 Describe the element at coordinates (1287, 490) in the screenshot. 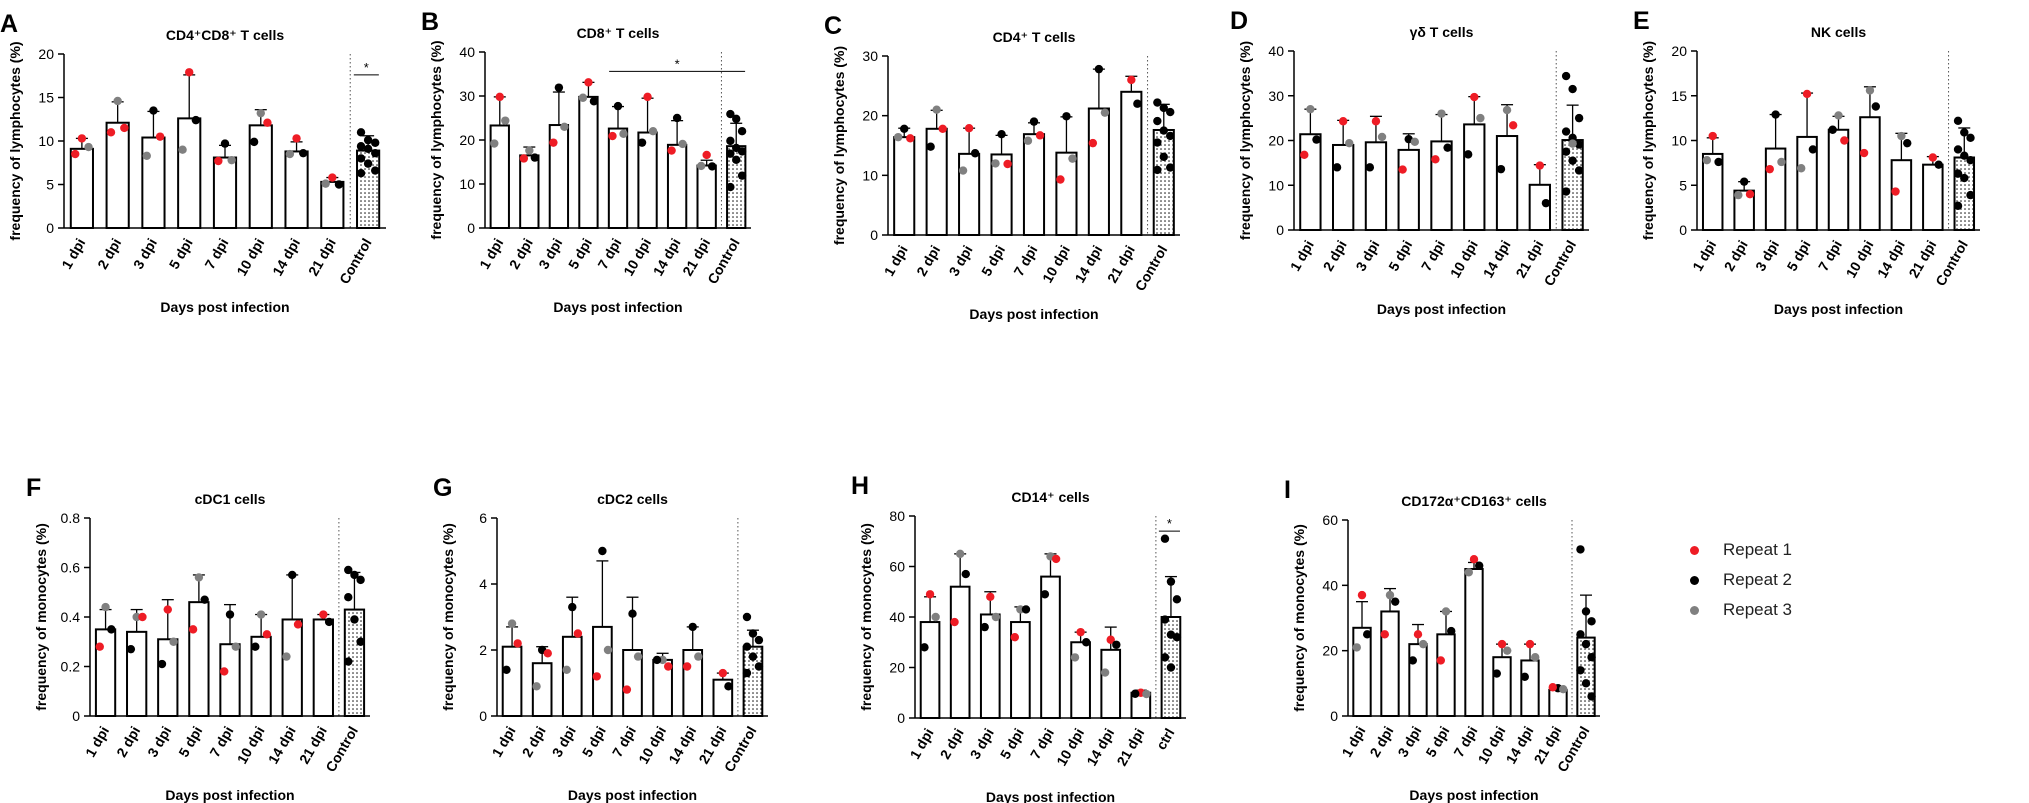

I see `panel-letter: I` at that location.